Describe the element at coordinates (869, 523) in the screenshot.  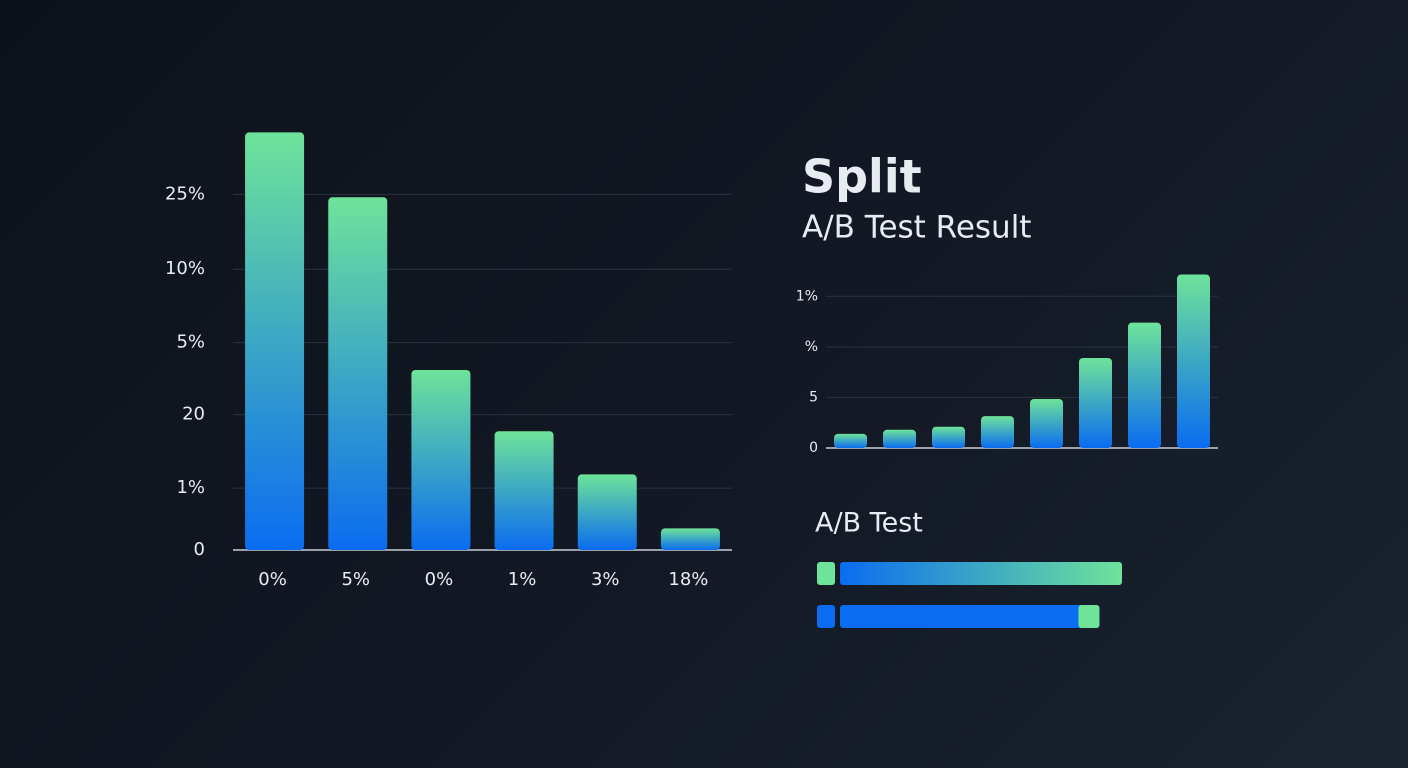
I see `section-title: A/B Test` at that location.